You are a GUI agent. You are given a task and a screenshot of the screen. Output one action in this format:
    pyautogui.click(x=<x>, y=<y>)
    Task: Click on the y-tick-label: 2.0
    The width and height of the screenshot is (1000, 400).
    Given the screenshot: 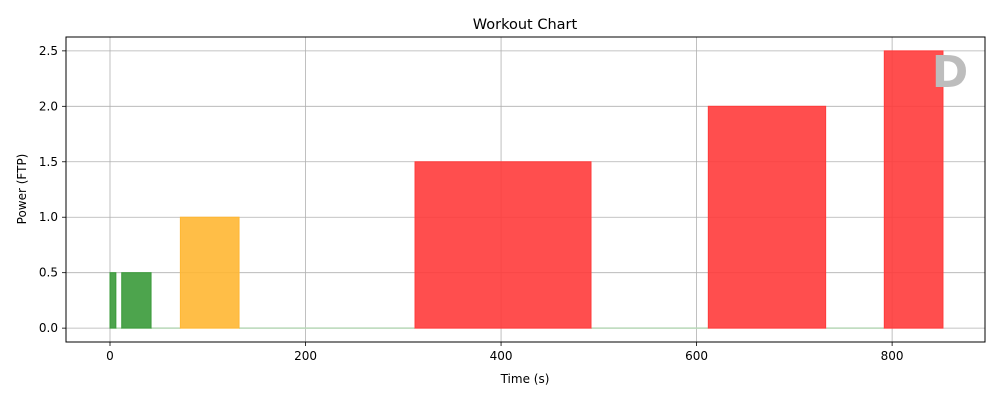 What is the action you would take?
    pyautogui.click(x=48, y=106)
    